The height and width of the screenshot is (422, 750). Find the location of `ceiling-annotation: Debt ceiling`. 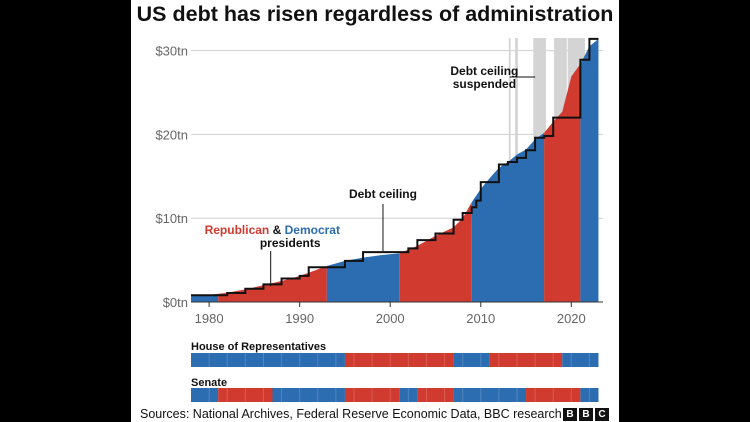

ceiling-annotation: Debt ceiling is located at coordinates (383, 194).